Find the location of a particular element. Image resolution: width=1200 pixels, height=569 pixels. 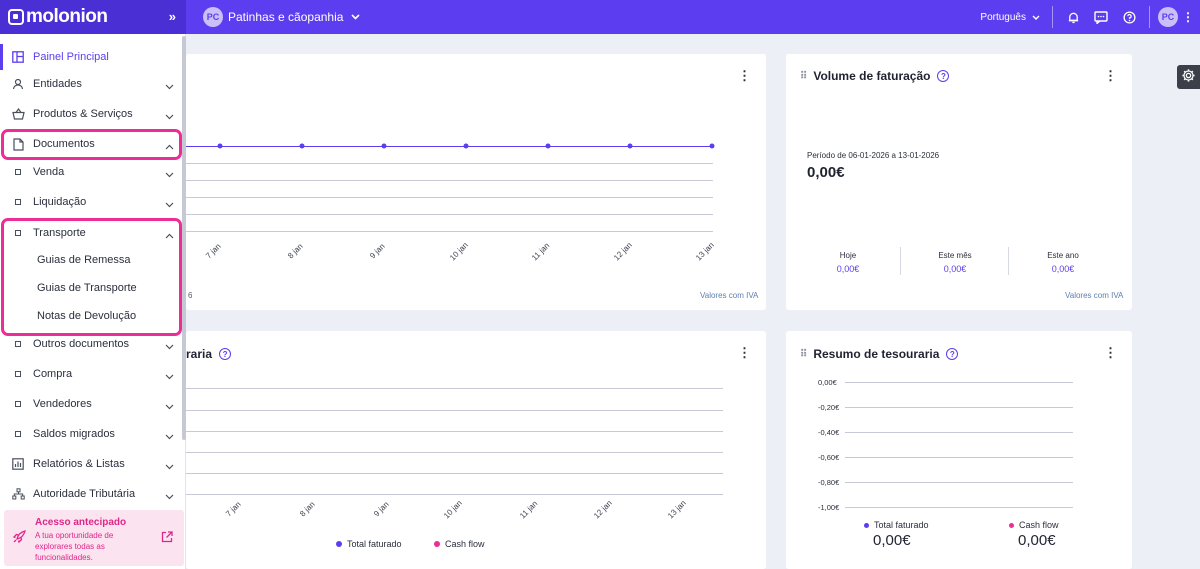

sidebar-item-label: Painel Principal is located at coordinates (71, 57).